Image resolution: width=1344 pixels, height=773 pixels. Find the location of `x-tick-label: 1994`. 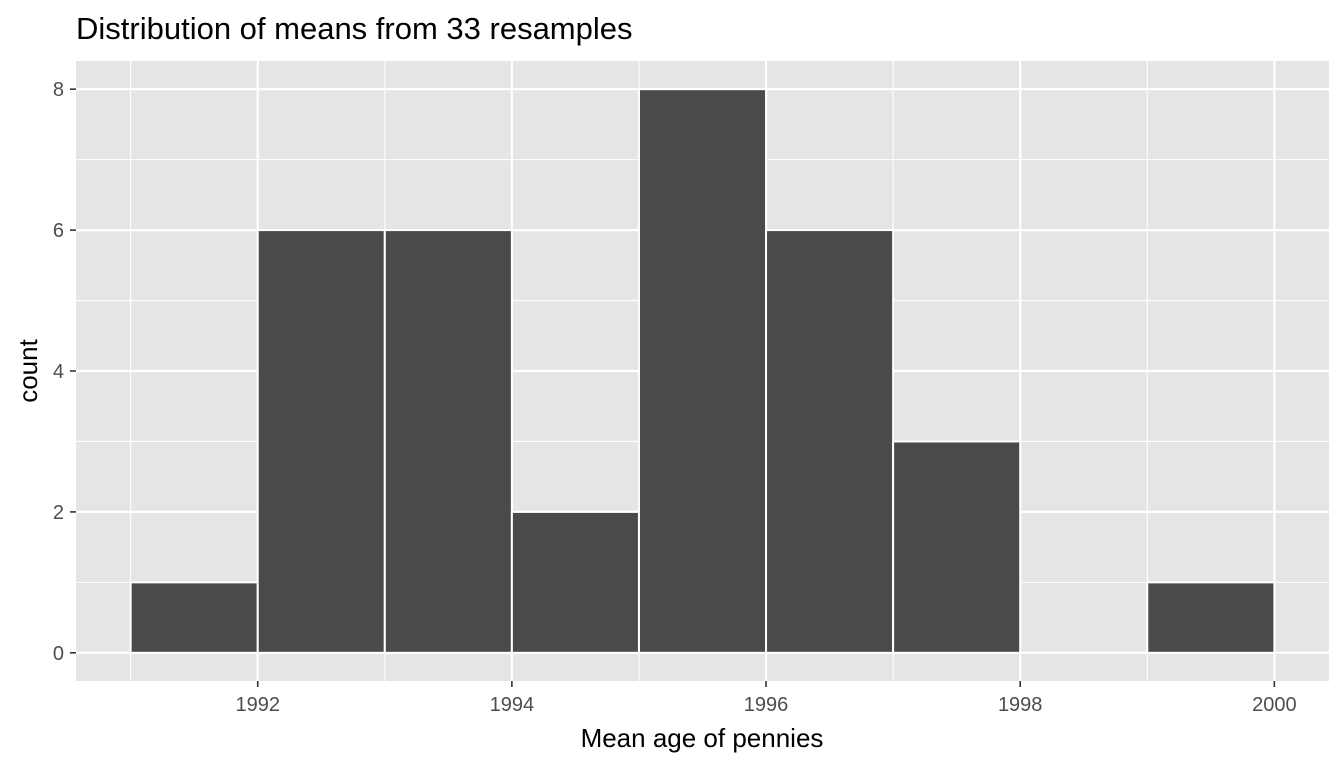

x-tick-label: 1994 is located at coordinates (512, 705).